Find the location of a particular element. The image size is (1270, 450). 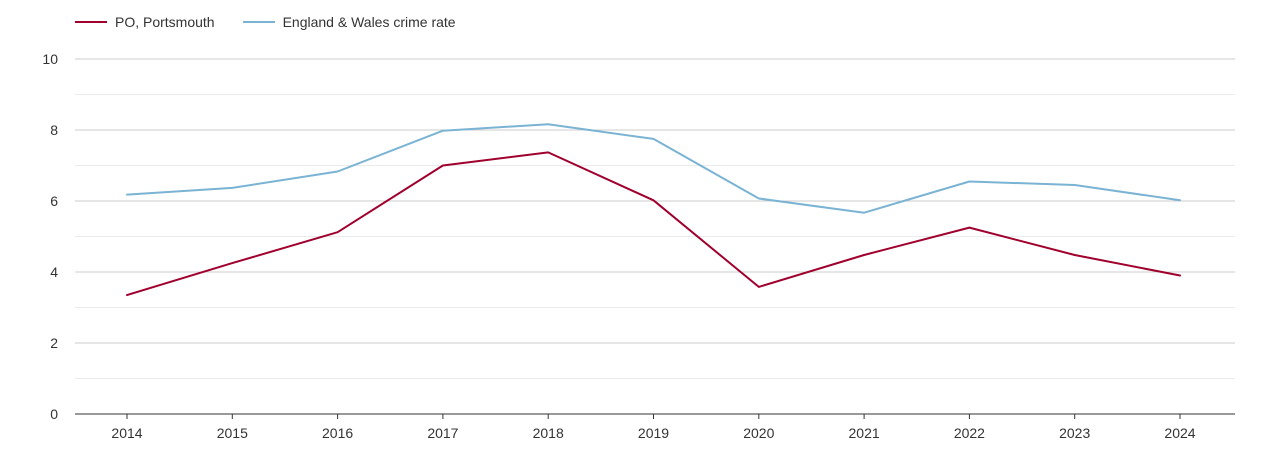

x-tick-label: 2020 is located at coordinates (758, 433).